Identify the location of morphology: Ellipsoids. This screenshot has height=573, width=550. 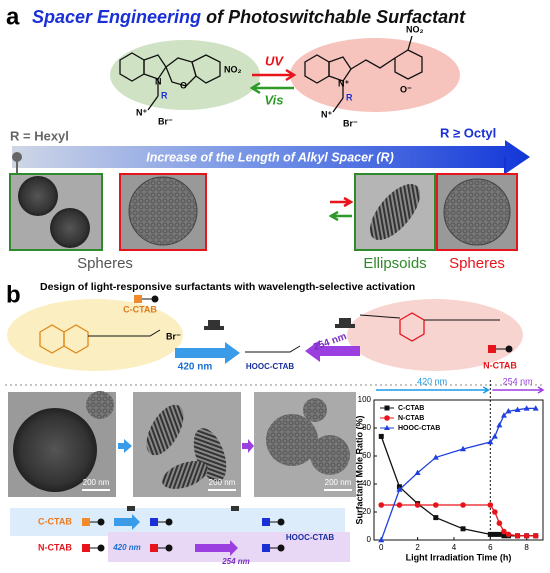
(394, 263).